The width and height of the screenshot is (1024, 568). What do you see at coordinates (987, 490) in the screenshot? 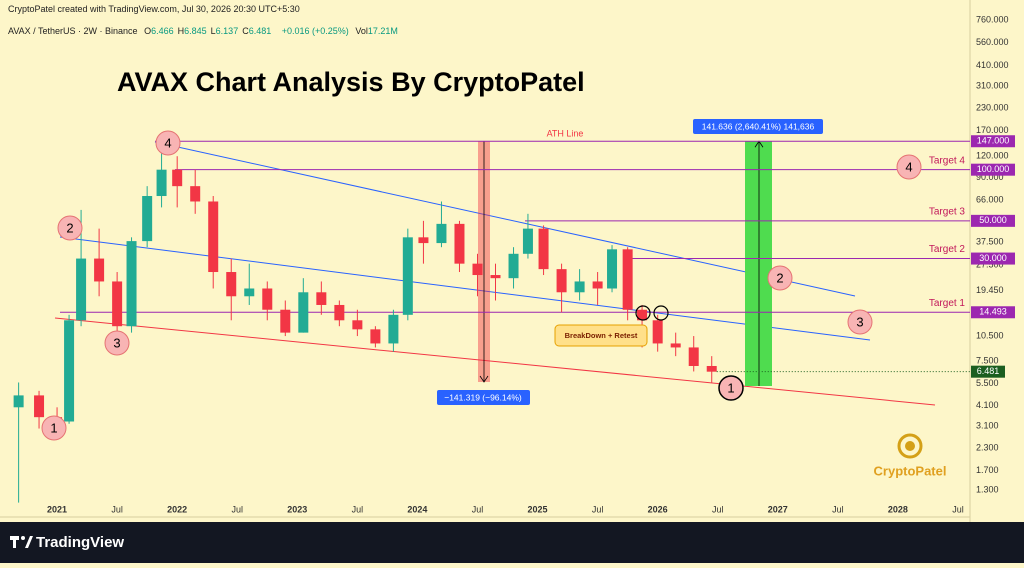
I see `y-tick-label: 1.300` at bounding box center [987, 490].